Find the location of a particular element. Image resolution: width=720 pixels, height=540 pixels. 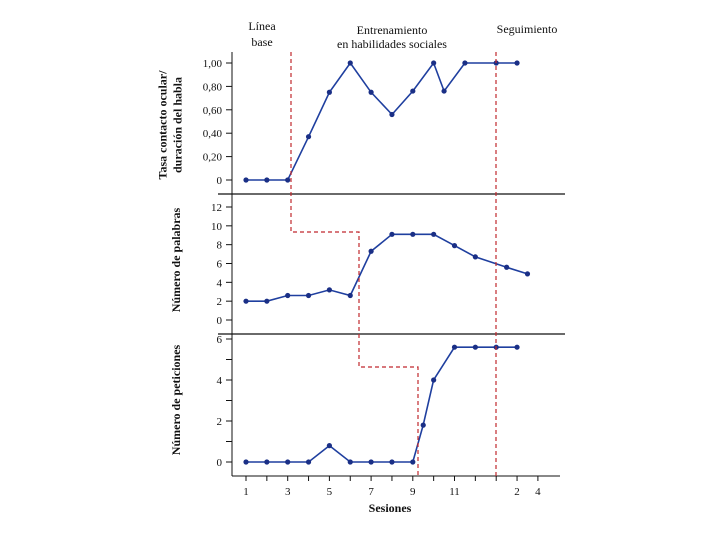

y-tick-label: 10 is located at coordinates (217, 227).